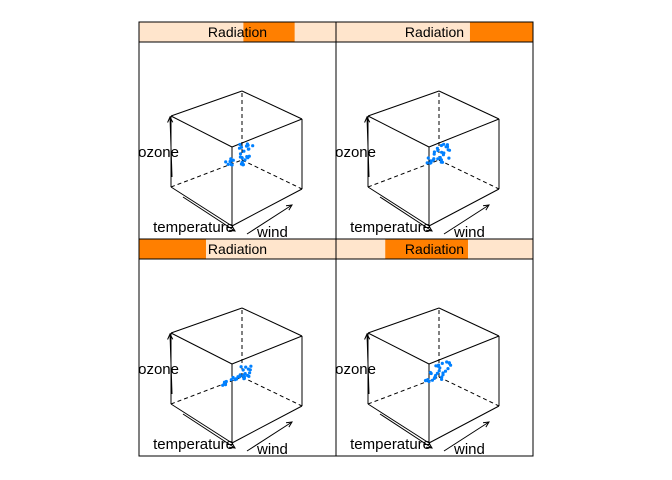 Image resolution: width=672 pixels, height=480 pixels. I want to click on strip-shingle, so click(501, 32).